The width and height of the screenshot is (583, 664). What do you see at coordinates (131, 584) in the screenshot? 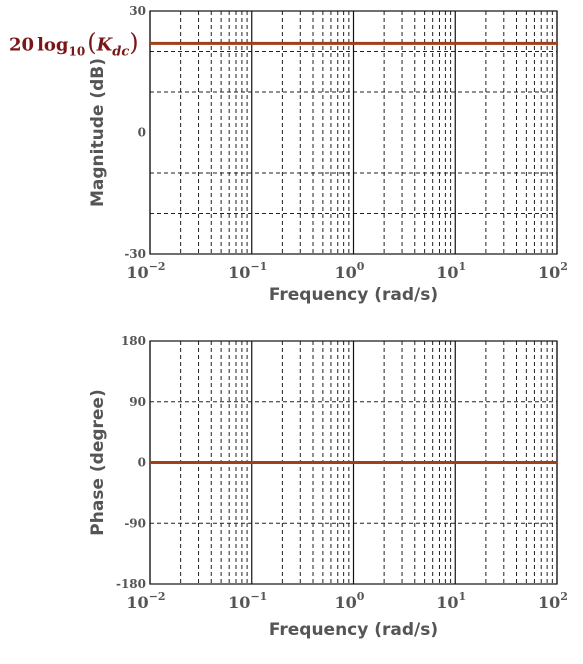
I see `y-tick-label: -180` at bounding box center [131, 584].